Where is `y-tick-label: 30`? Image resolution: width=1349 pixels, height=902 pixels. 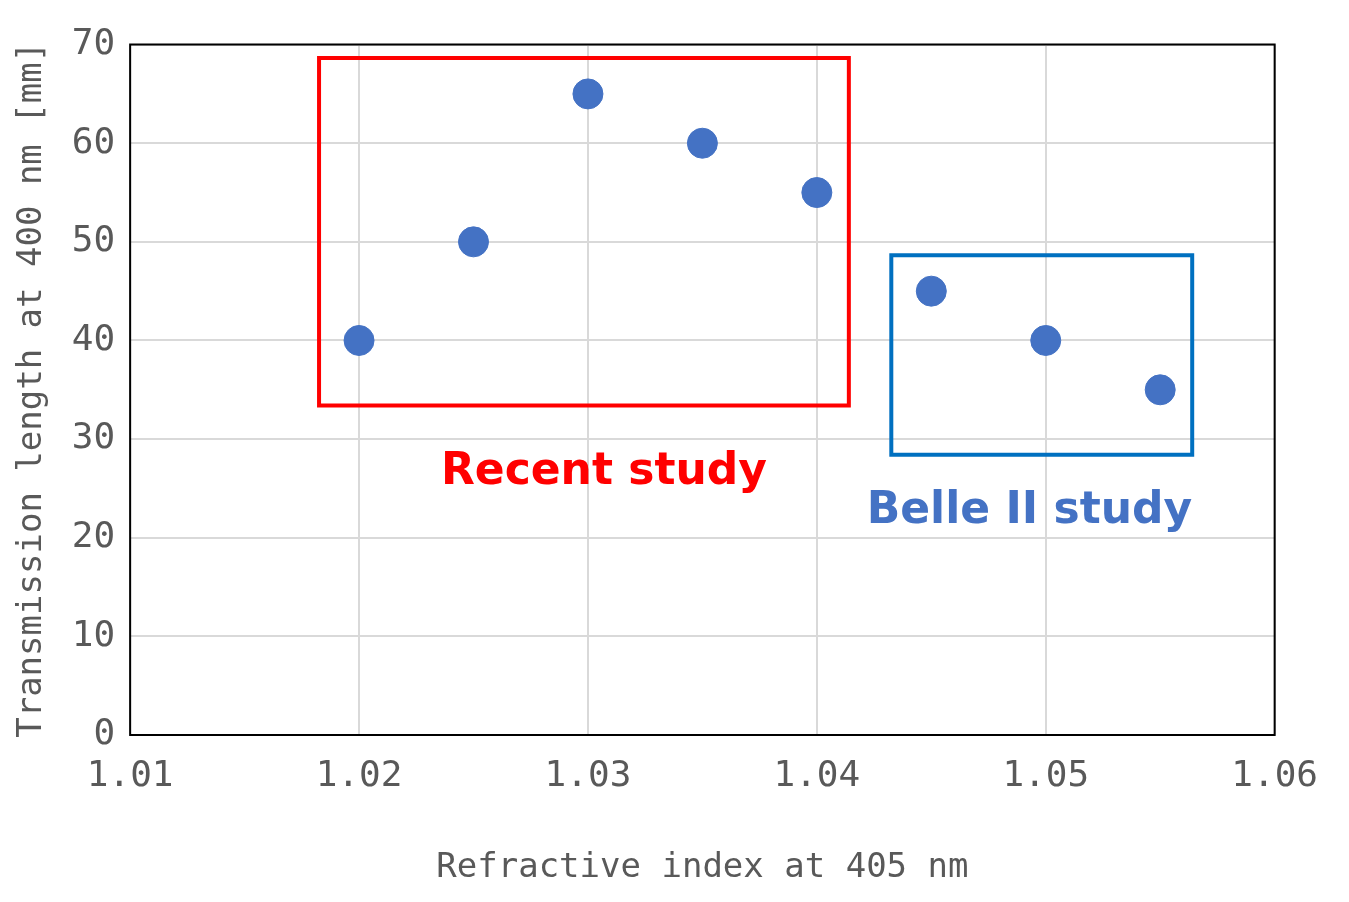 y-tick-label: 30 is located at coordinates (93, 436).